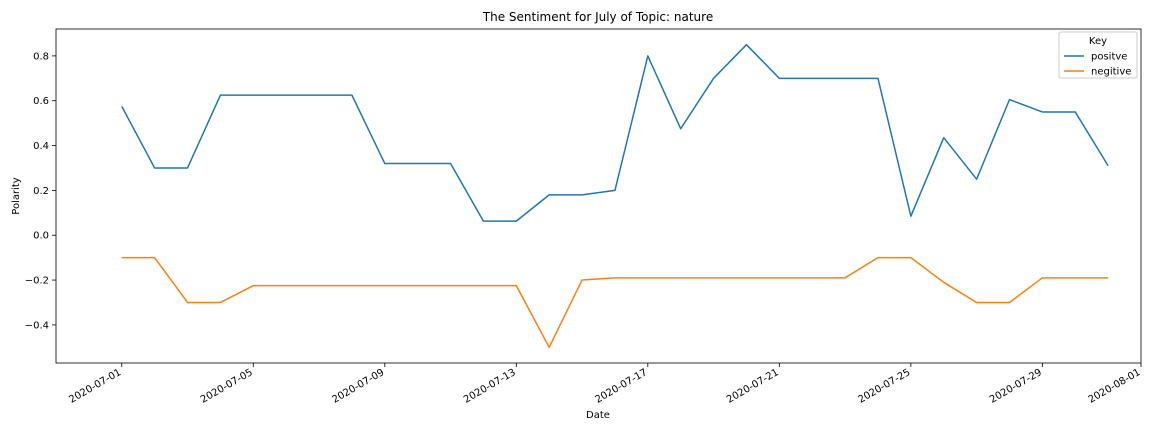 Image resolution: width=1152 pixels, height=432 pixels. What do you see at coordinates (1109, 57) in the screenshot?
I see `legend-label-positve: positve` at bounding box center [1109, 57].